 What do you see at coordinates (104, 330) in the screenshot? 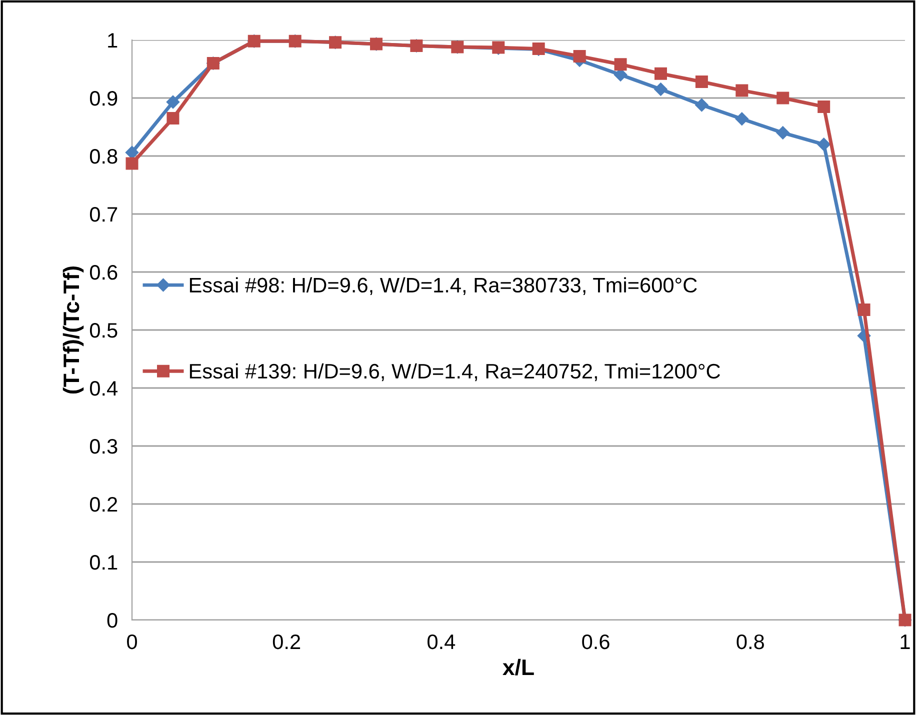
I see `y-tick-label: 0.5` at bounding box center [104, 330].